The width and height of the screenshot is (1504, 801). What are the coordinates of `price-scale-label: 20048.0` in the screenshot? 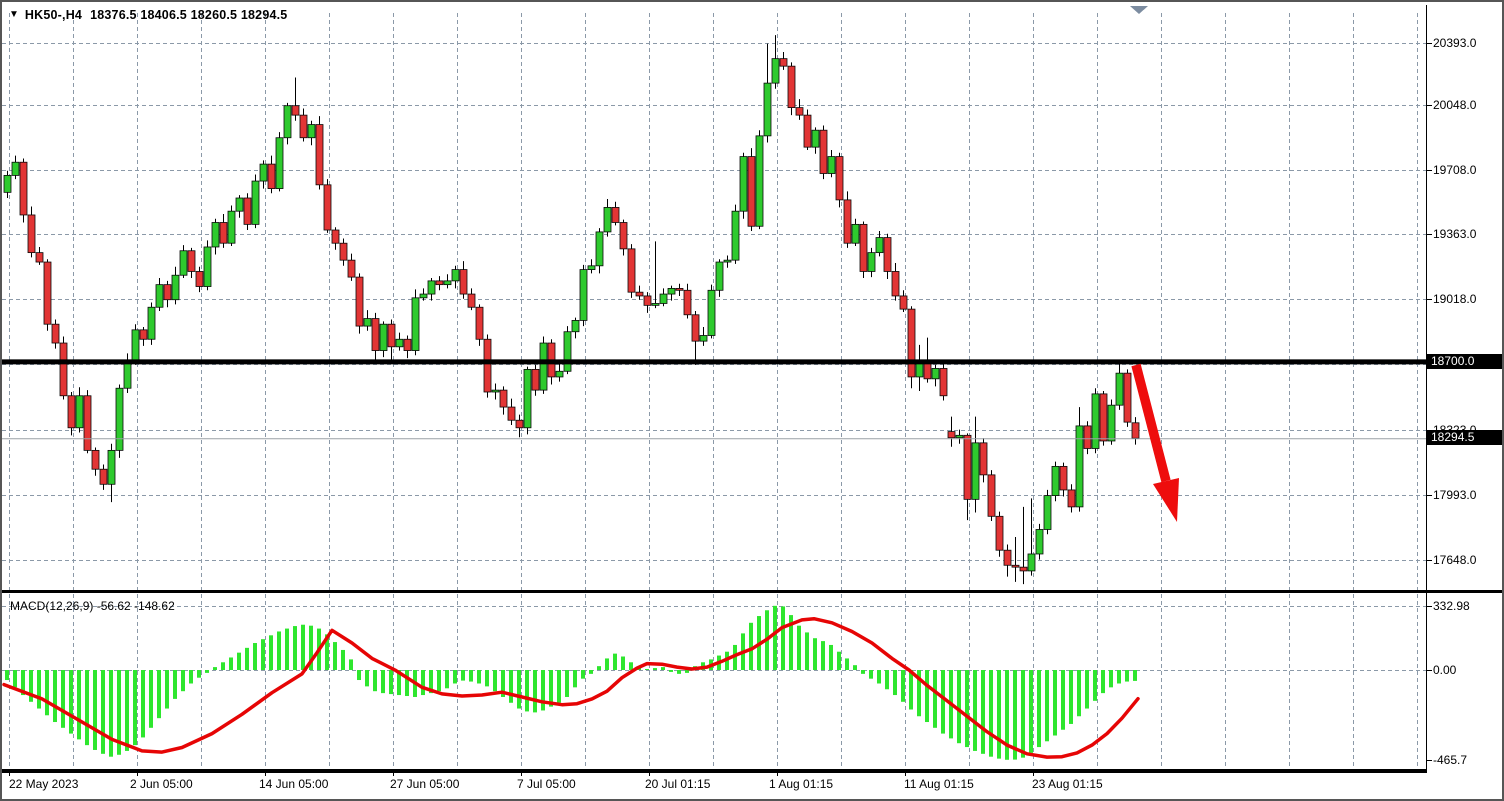 It's located at (1455, 105).